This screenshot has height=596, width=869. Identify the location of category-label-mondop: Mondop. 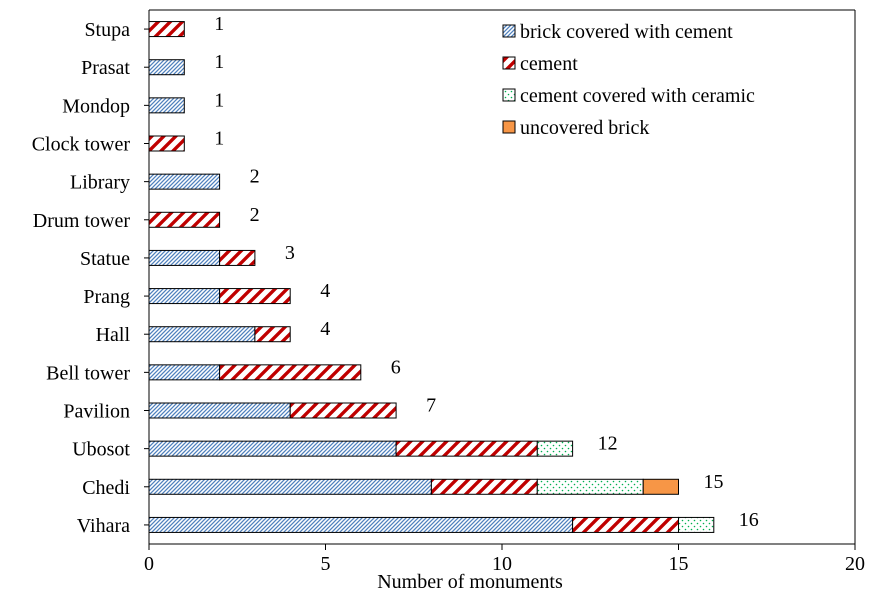
(96, 106).